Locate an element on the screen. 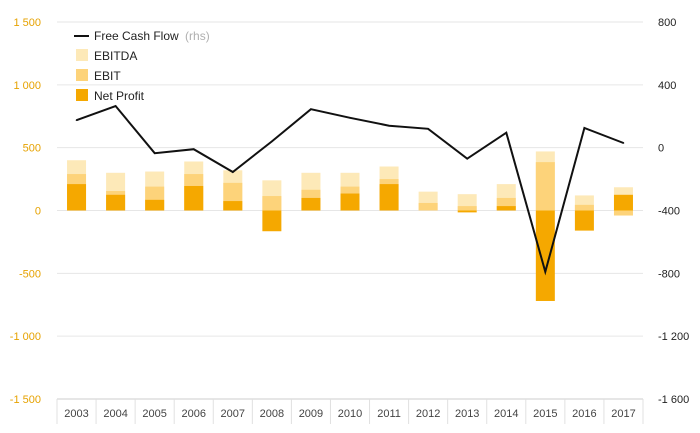 The image size is (700, 433). bar-net-profit-2014 is located at coordinates (506, 208).